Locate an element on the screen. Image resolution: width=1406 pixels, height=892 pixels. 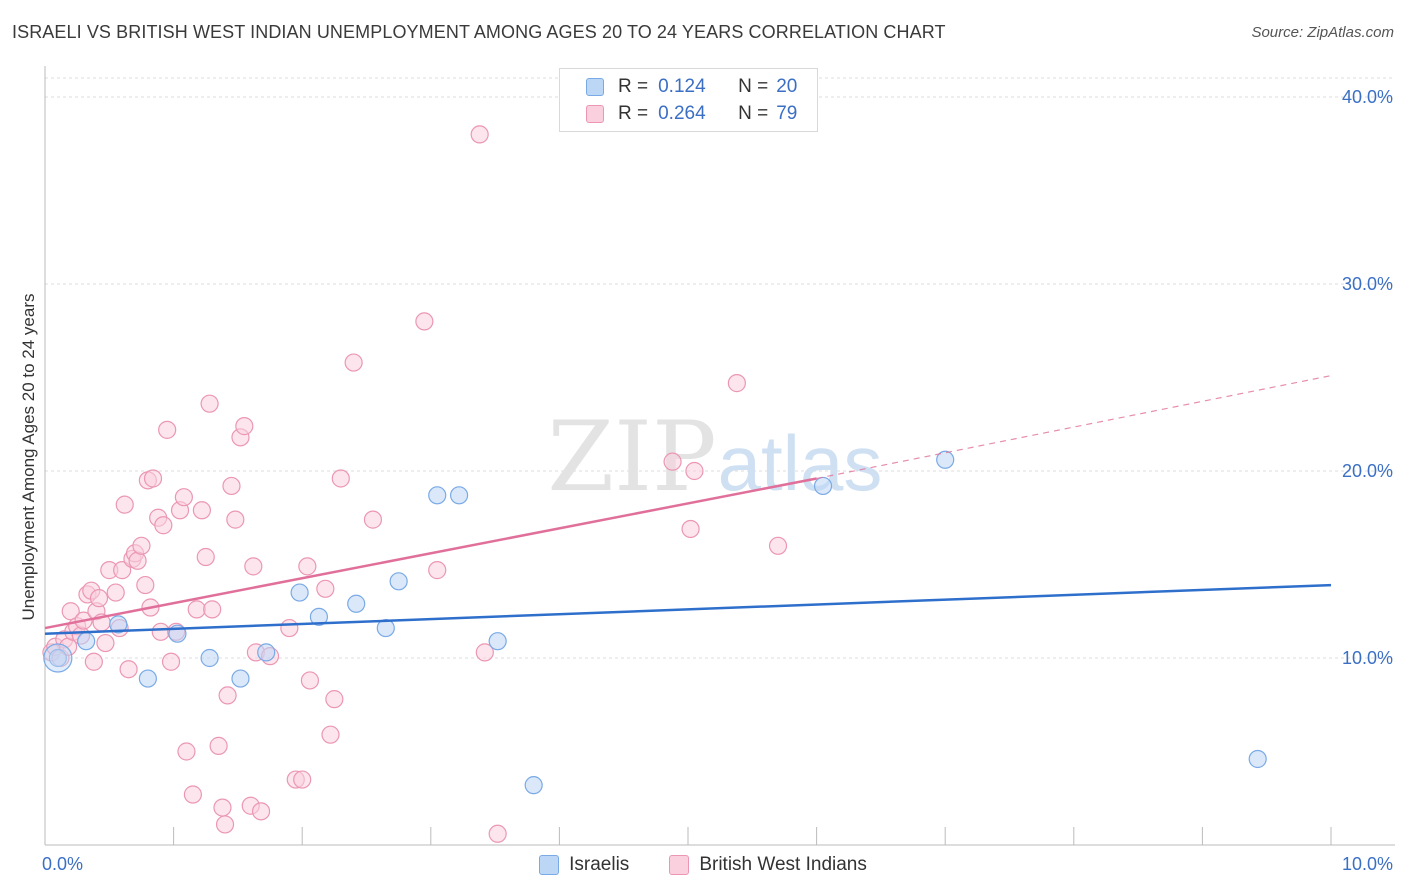
trend-line-british-west-indians is located at coordinates (430, 553).